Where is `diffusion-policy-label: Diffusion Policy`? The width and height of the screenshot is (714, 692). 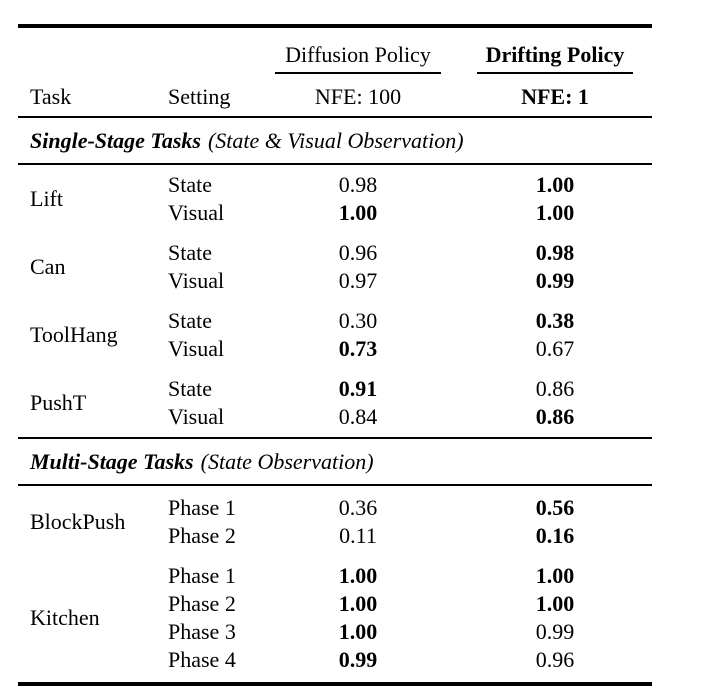
diffusion-policy-label: Diffusion Policy is located at coordinates (358, 54).